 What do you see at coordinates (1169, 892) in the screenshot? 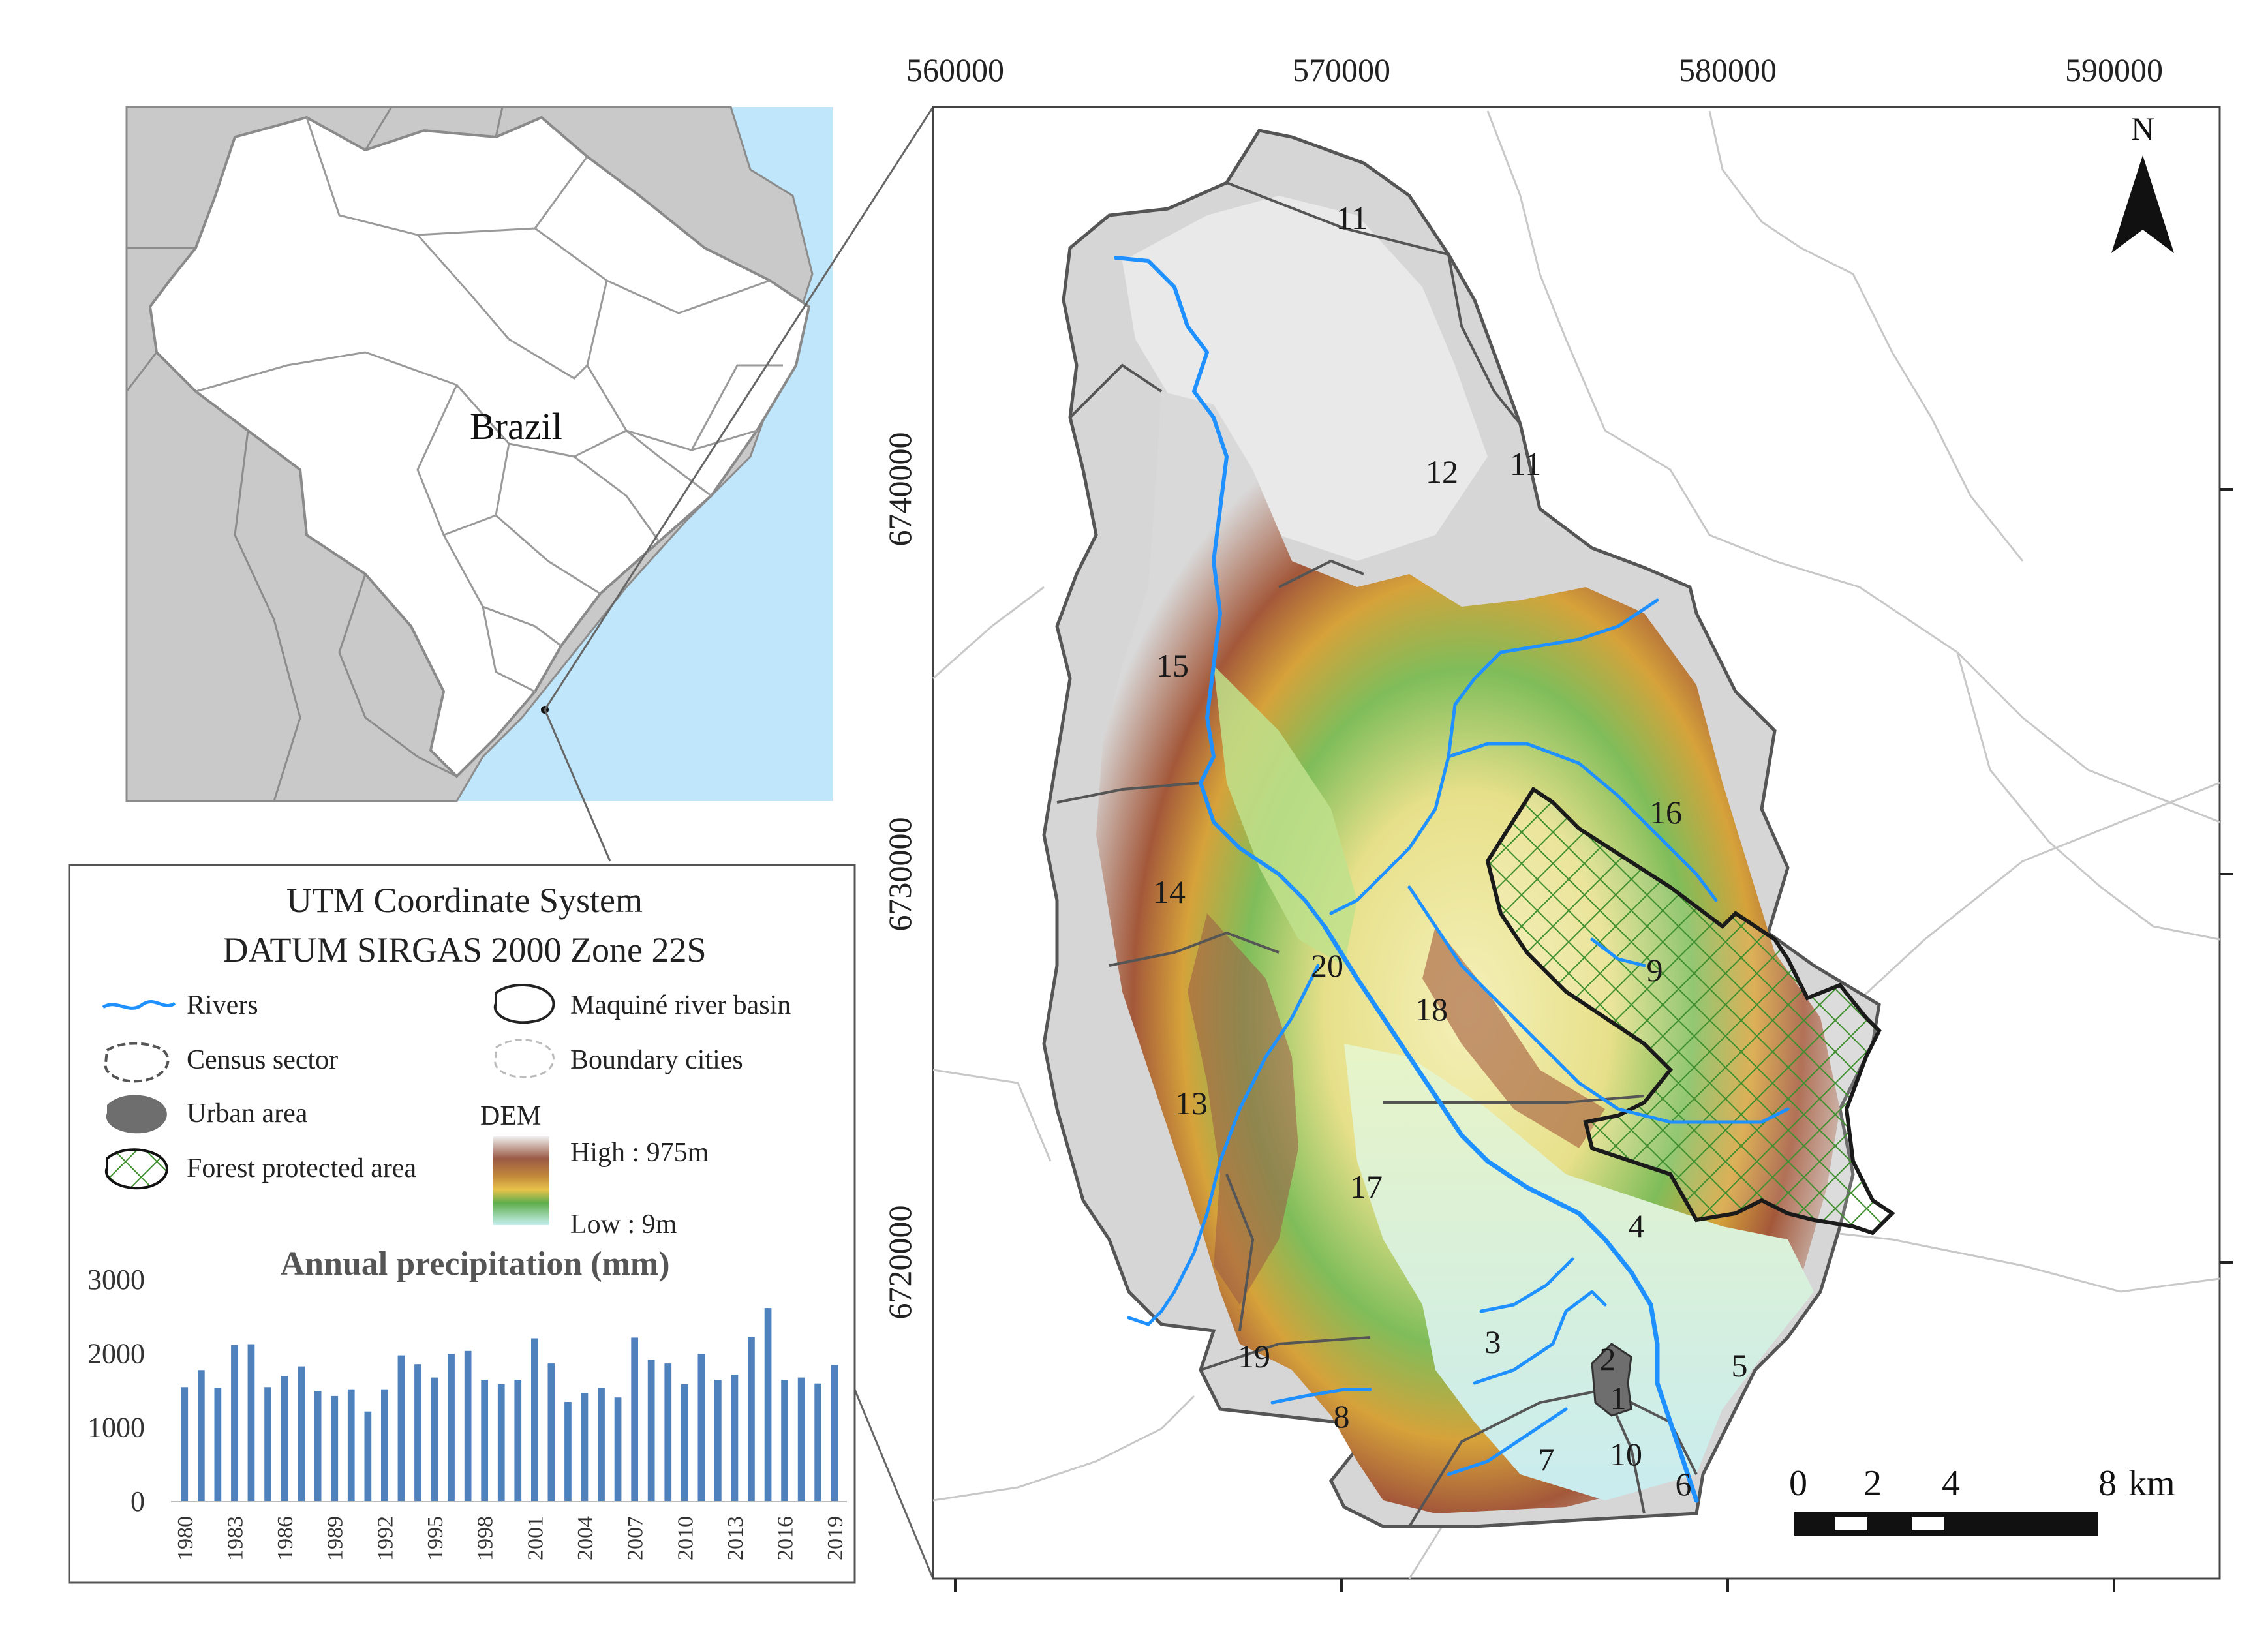
I see `sector-label: 14` at bounding box center [1169, 892].